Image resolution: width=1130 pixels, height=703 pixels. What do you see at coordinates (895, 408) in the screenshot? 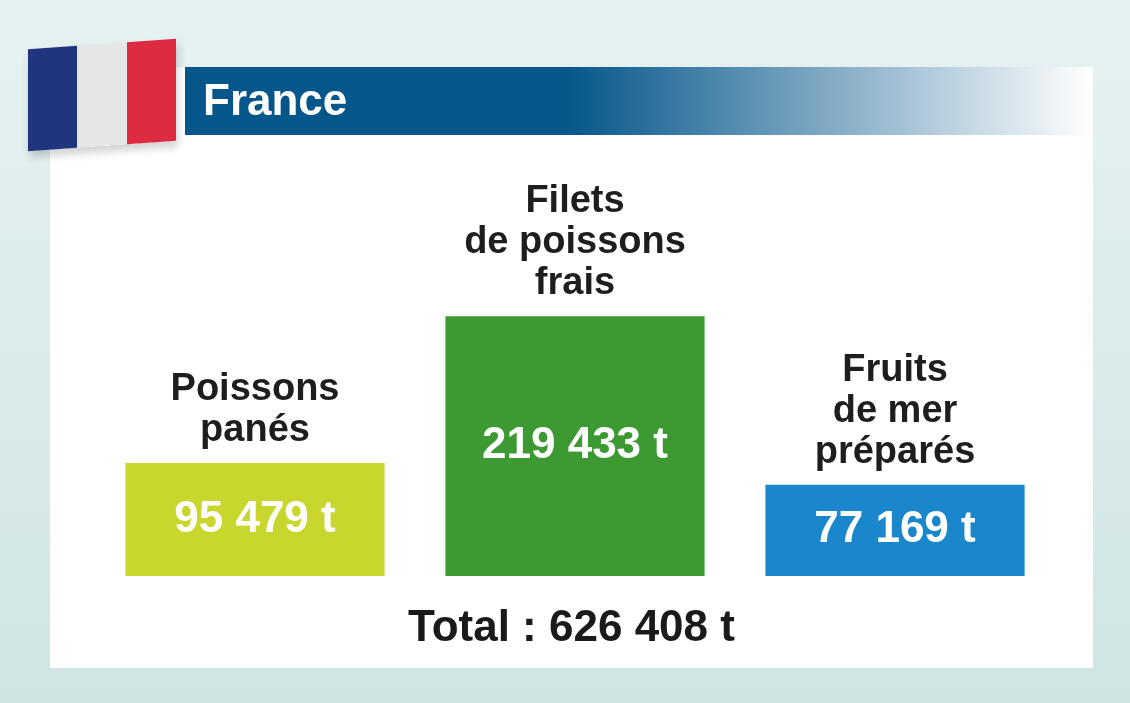
I see `x-tick-label: Fruits de mer préparés` at bounding box center [895, 408].